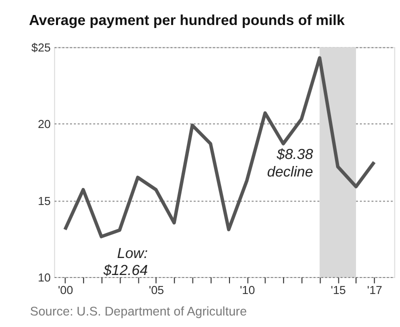 This screenshot has width=400, height=327. Describe the element at coordinates (290, 164) in the screenshot. I see `annotation: $8.38 decline` at that location.